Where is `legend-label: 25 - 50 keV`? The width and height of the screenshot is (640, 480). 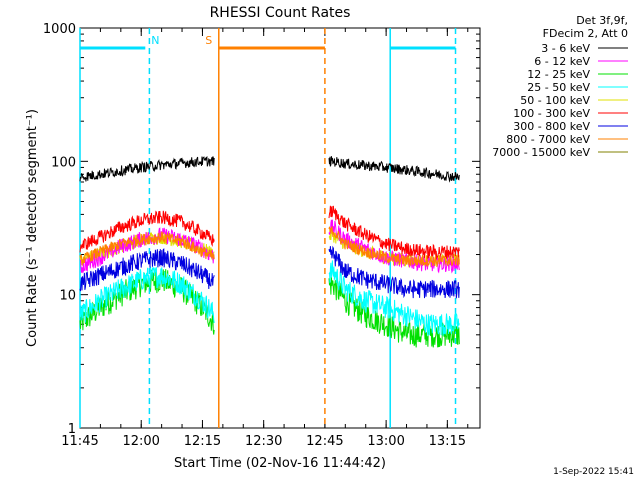 legend-label: 25 - 50 keV is located at coordinates (558, 87).